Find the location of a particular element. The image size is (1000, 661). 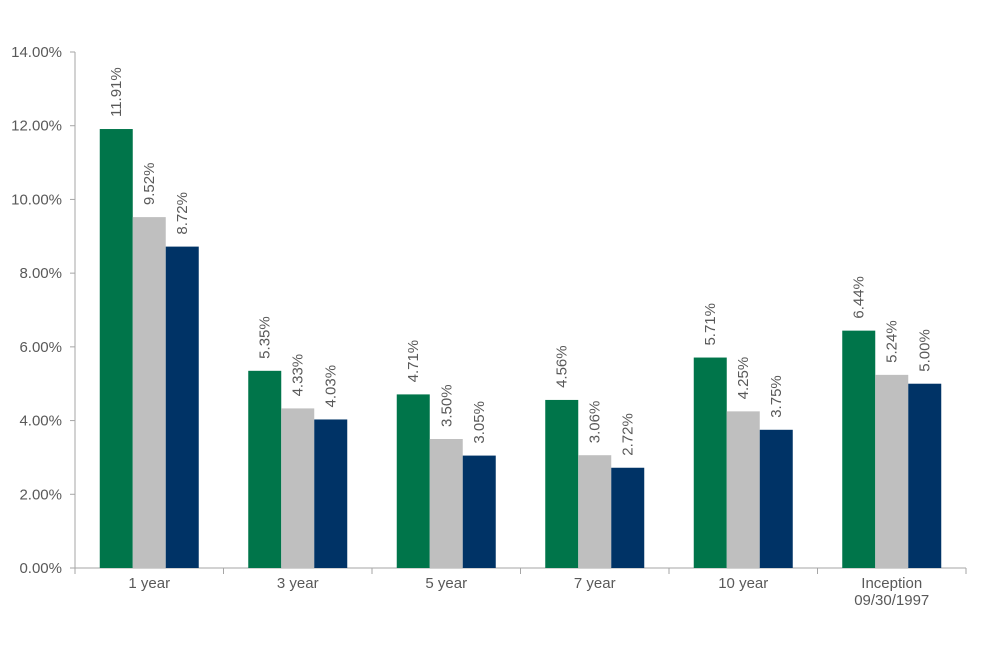

x-tick-label-line: 1 year is located at coordinates (149, 583).